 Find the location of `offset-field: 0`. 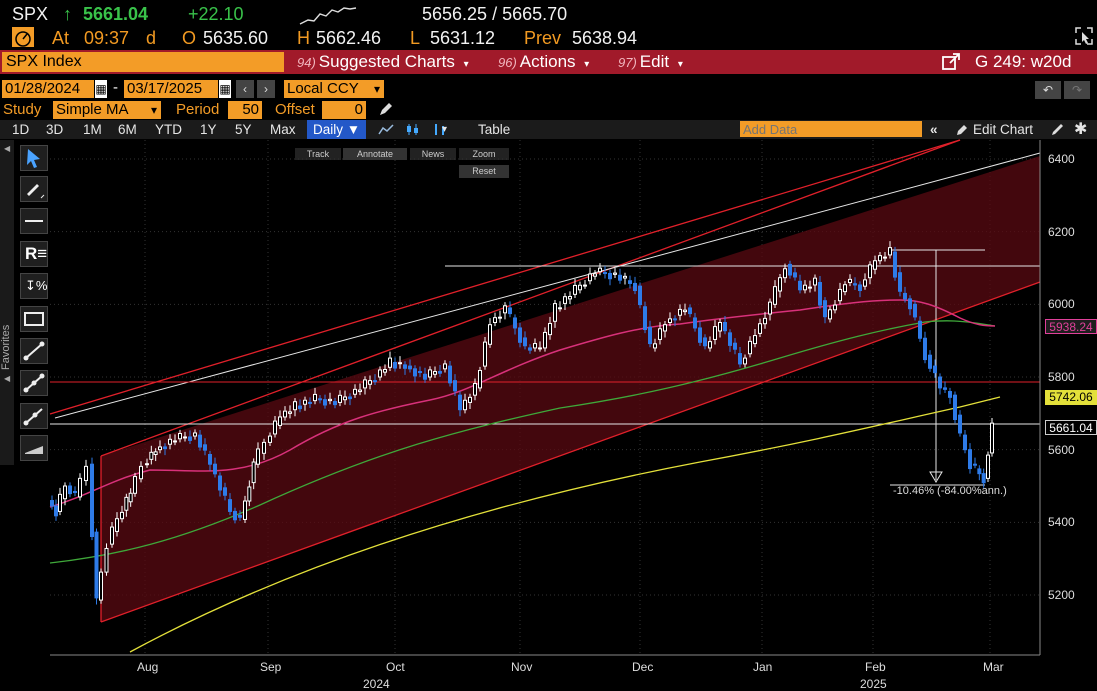

offset-field: 0 is located at coordinates (344, 110).